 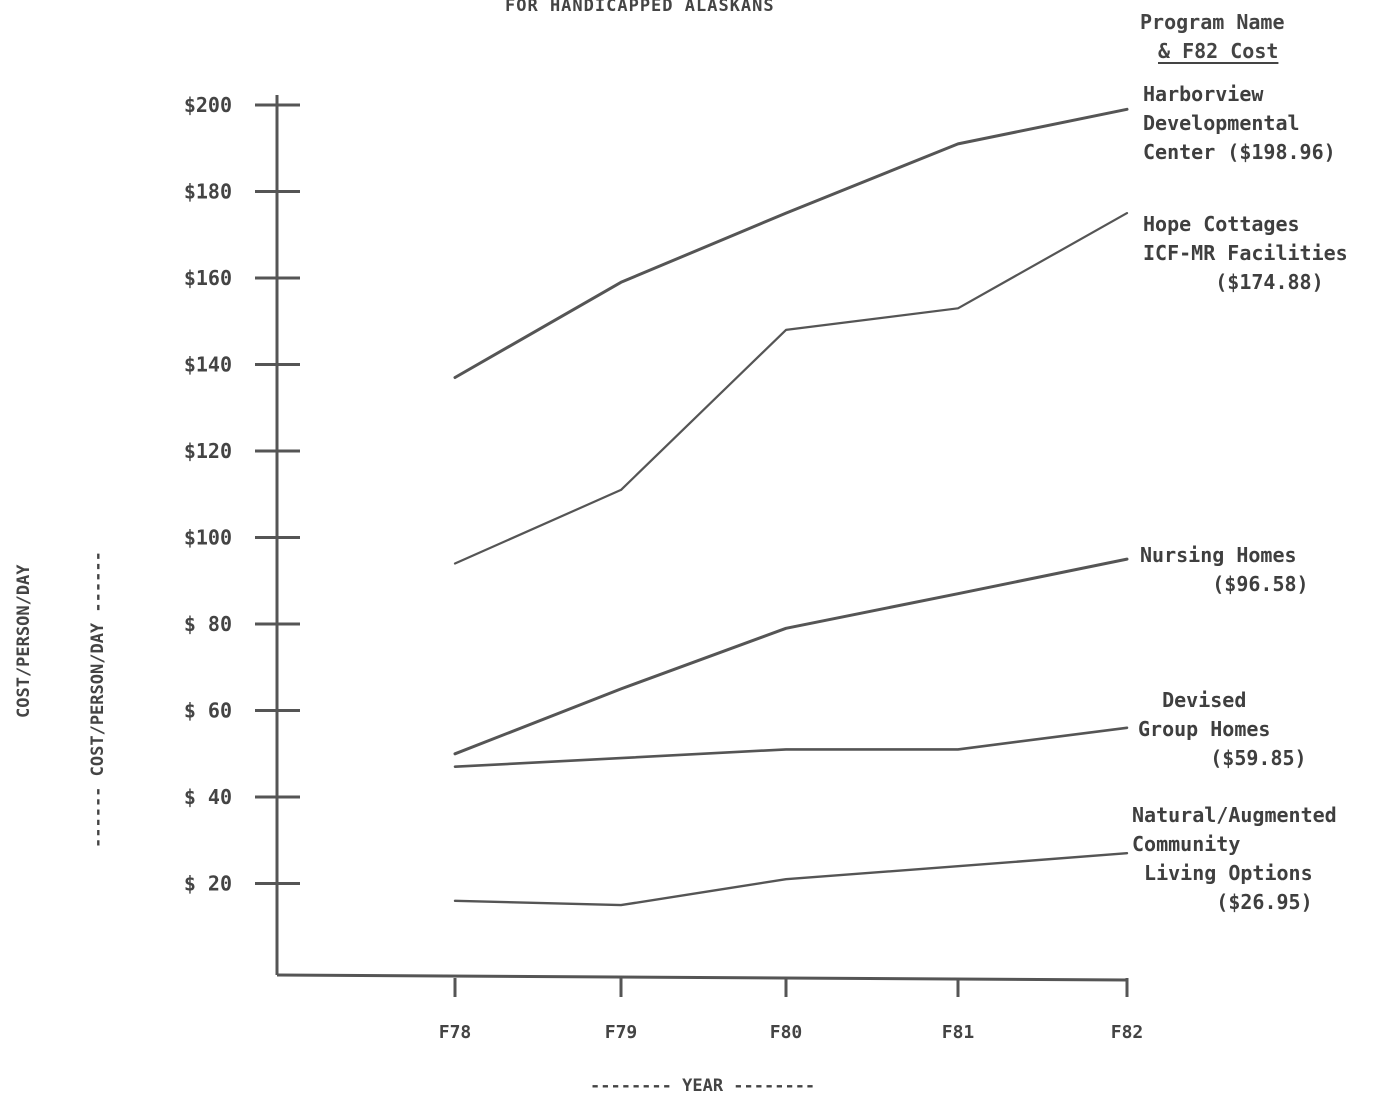 I want to click on y-tick-label: $180, so click(x=208, y=192).